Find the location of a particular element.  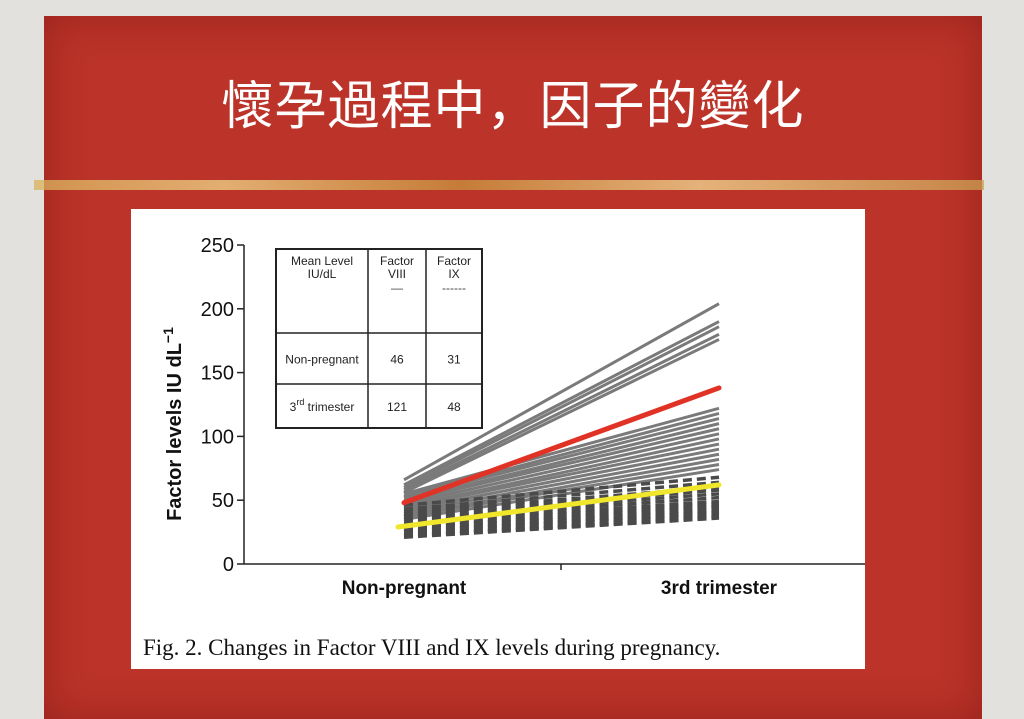

mean-lines is located at coordinates (558, 457).